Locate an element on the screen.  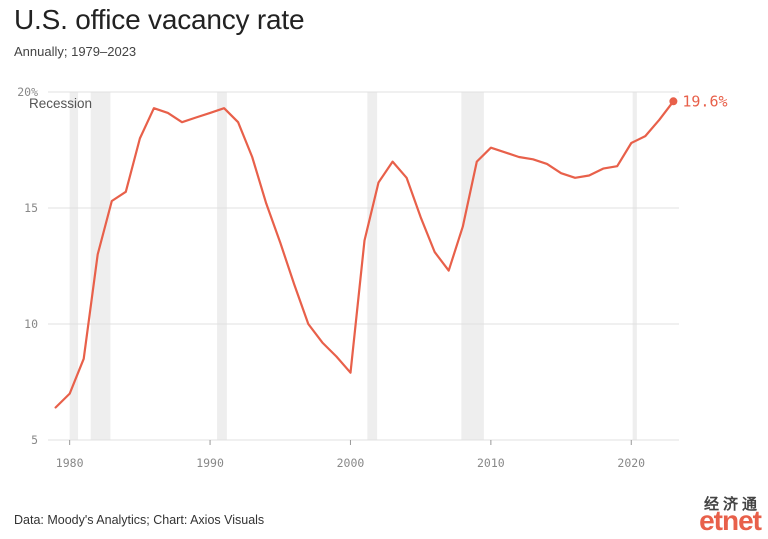
etnet-logo: 经济通 etnet is located at coordinates (723, 516).